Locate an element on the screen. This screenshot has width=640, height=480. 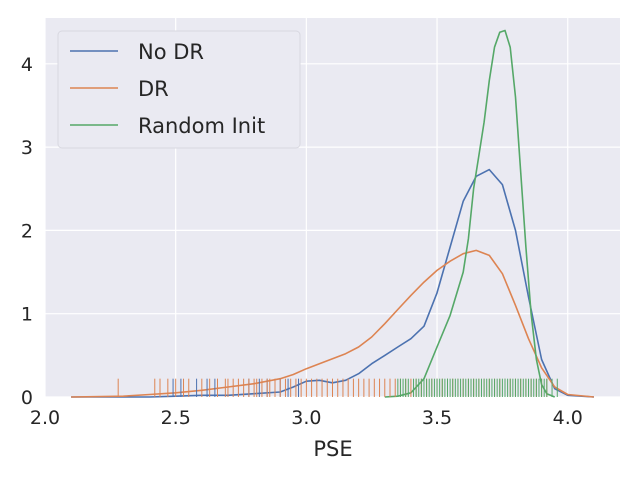
legend-item-random-init: Random Init is located at coordinates (167, 126).